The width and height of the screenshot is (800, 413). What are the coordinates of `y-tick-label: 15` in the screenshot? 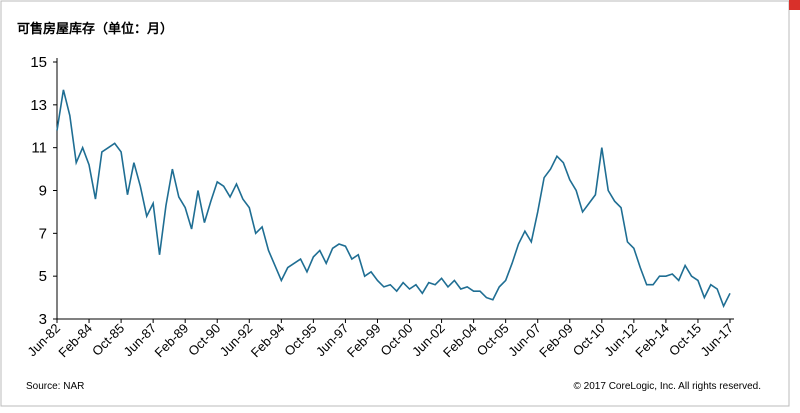 It's located at (38, 62).